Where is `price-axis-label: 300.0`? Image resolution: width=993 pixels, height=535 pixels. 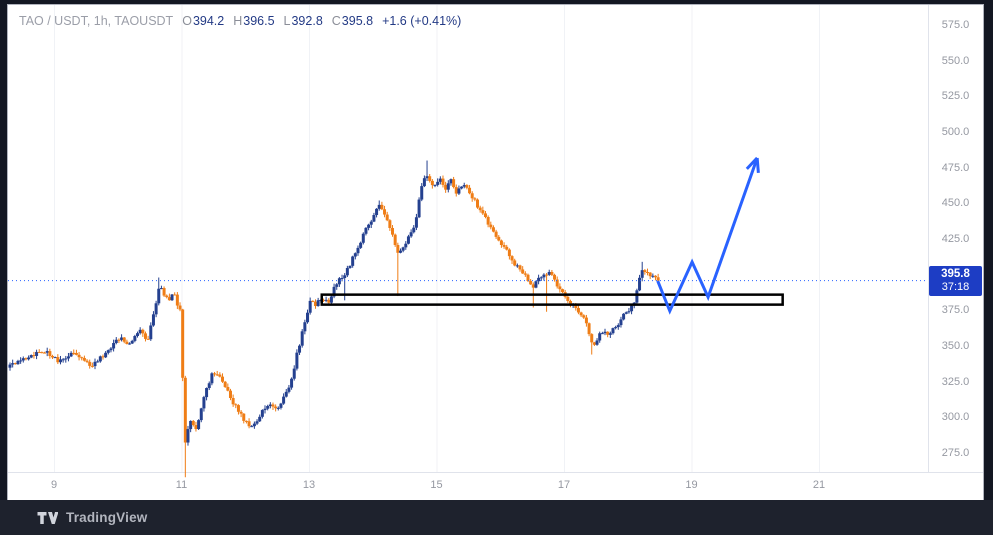
price-axis-label: 300.0 is located at coordinates (955, 417).